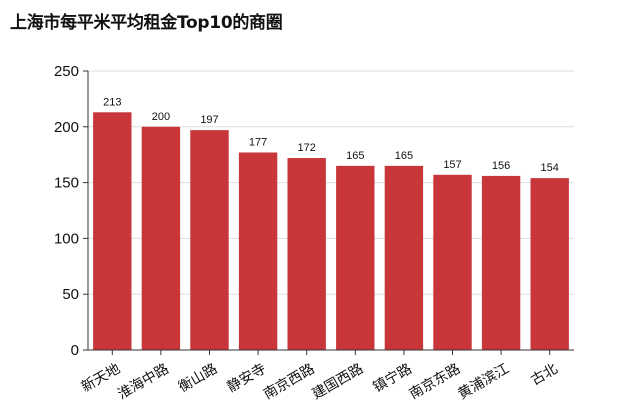 The width and height of the screenshot is (640, 402). I want to click on x-tick-label: 建国西路, so click(338, 381).